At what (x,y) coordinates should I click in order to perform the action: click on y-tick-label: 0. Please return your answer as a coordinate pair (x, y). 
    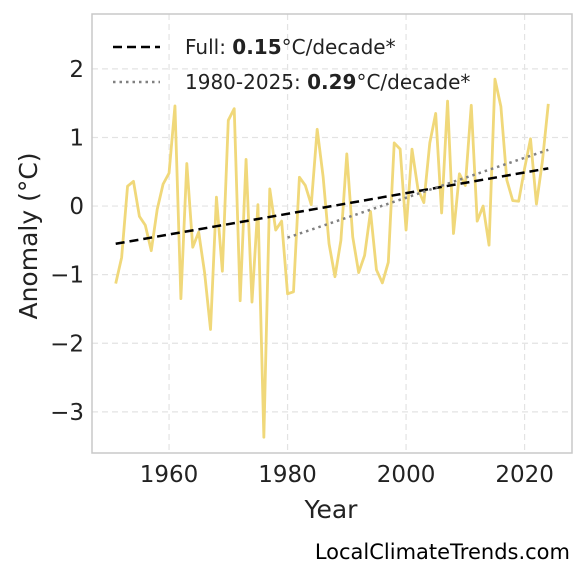
    Looking at the image, I should click on (76, 207).